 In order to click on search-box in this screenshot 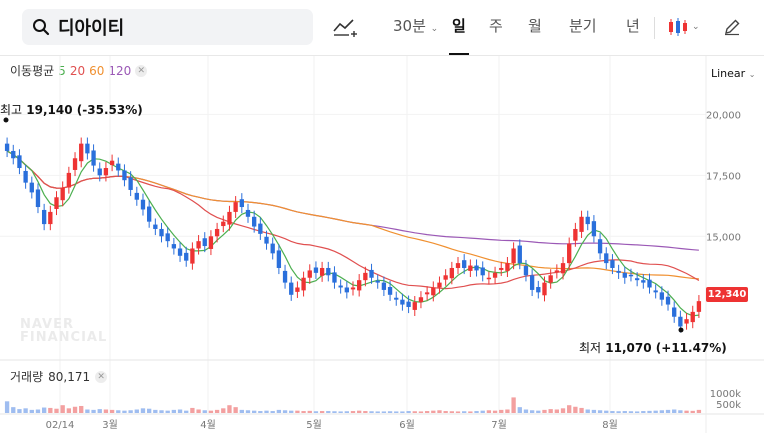, I will do `click(167, 27)`.